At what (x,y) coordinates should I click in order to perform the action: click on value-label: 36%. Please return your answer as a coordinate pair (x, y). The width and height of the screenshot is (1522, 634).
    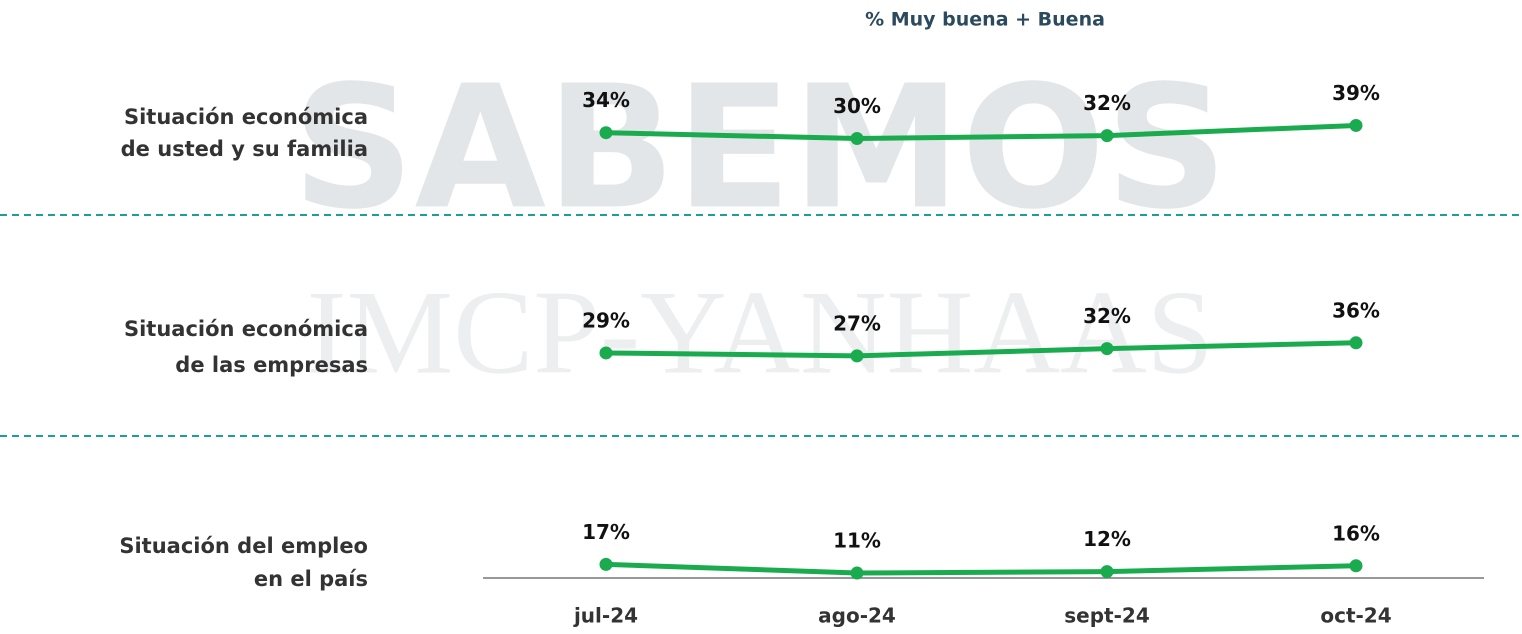
    Looking at the image, I should click on (1356, 310).